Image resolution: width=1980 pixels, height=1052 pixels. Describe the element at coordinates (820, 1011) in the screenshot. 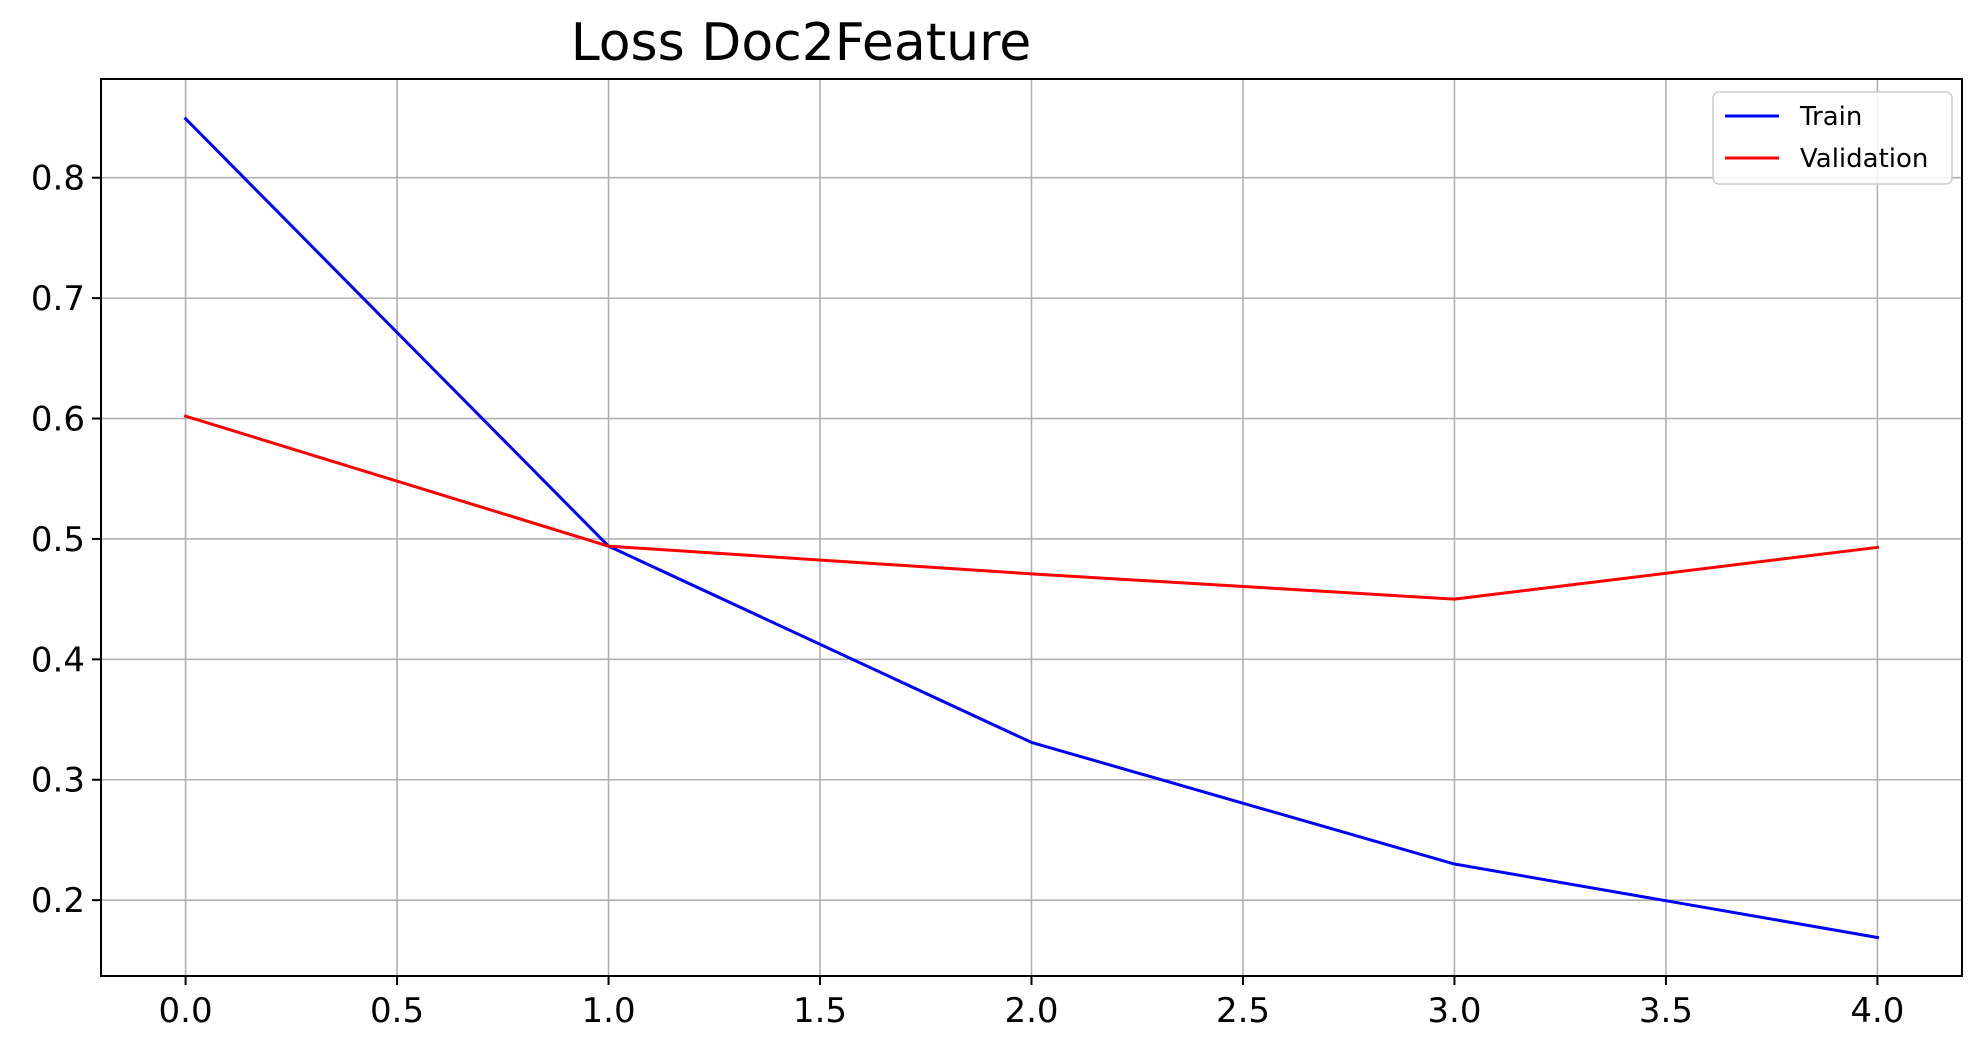

I see `x-tick-label: 1.5` at that location.